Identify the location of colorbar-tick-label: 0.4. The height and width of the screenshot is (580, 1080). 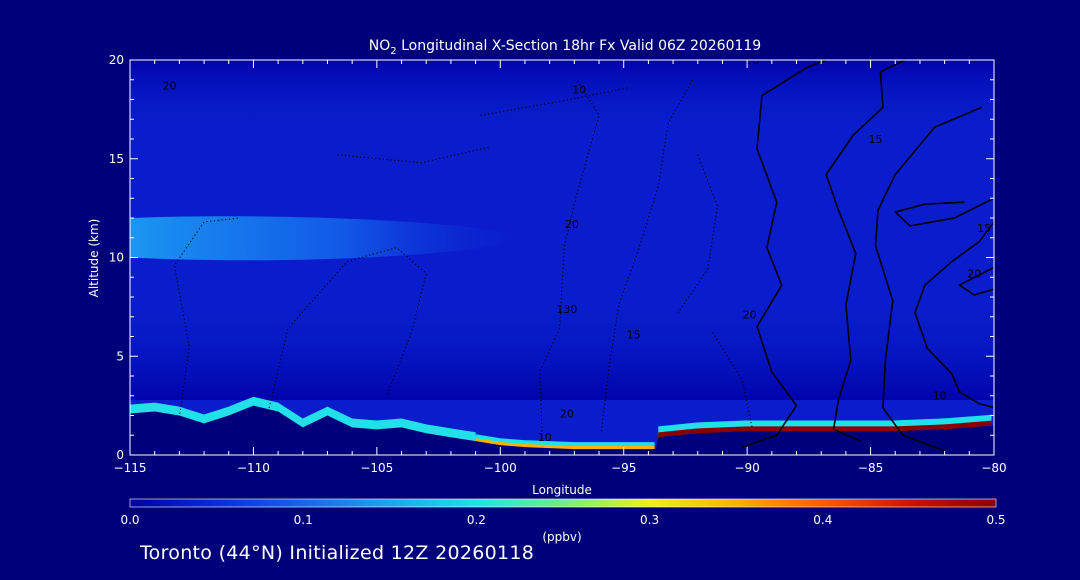
(822, 520).